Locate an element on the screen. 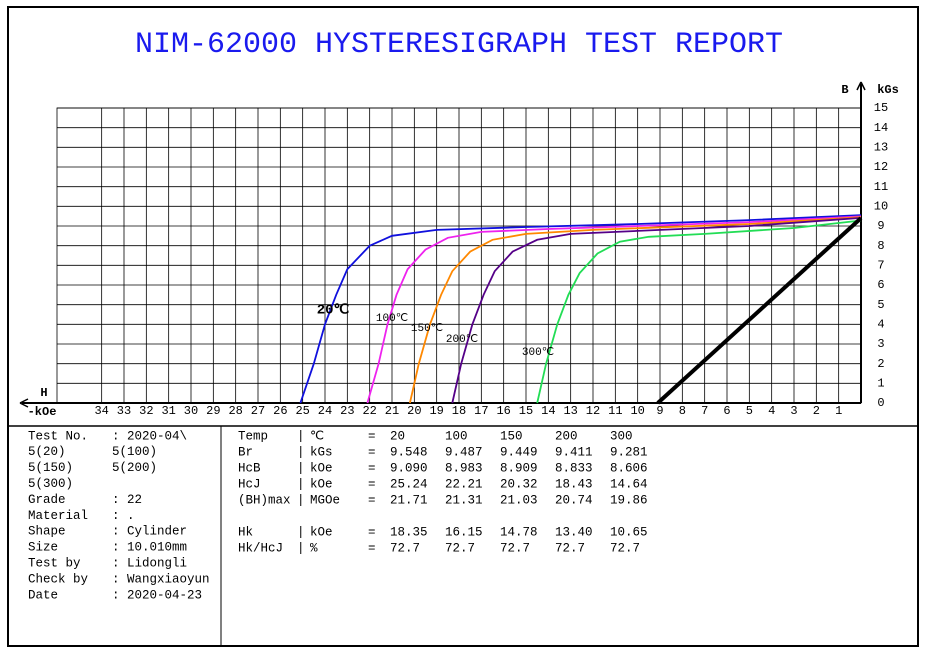  info-text: Test No. is located at coordinates (58, 436).